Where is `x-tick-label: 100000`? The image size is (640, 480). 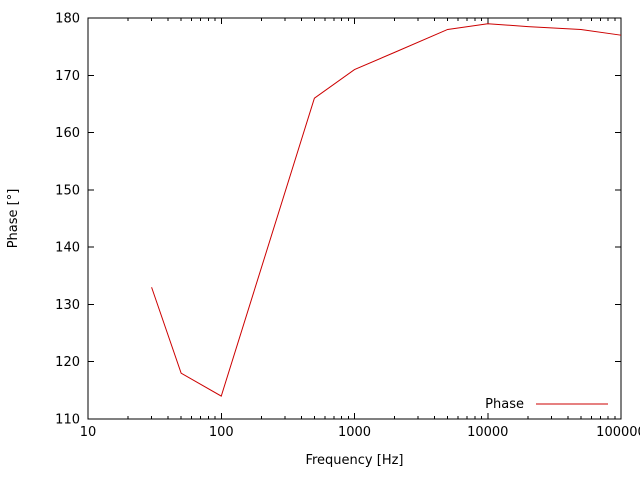 x-tick-label: 100000 is located at coordinates (618, 432).